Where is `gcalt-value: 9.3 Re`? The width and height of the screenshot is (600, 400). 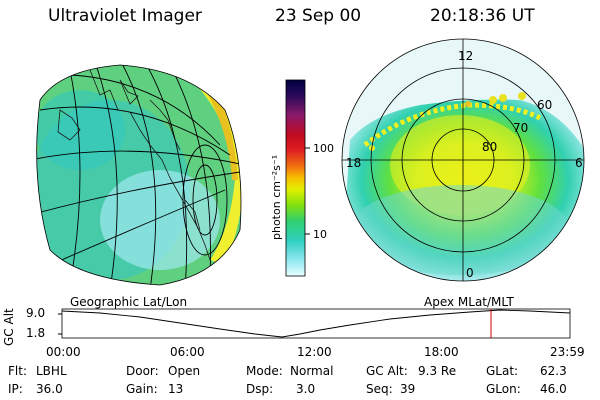
gcalt-value: 9.3 Re is located at coordinates (437, 371).